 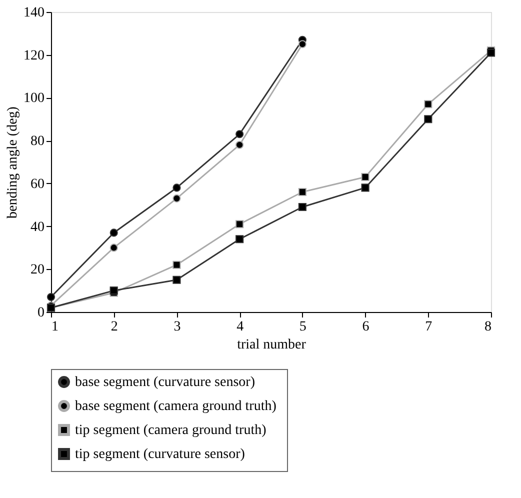 What do you see at coordinates (13, 162) in the screenshot?
I see `y-axis-title: bending angle (deg)` at bounding box center [13, 162].